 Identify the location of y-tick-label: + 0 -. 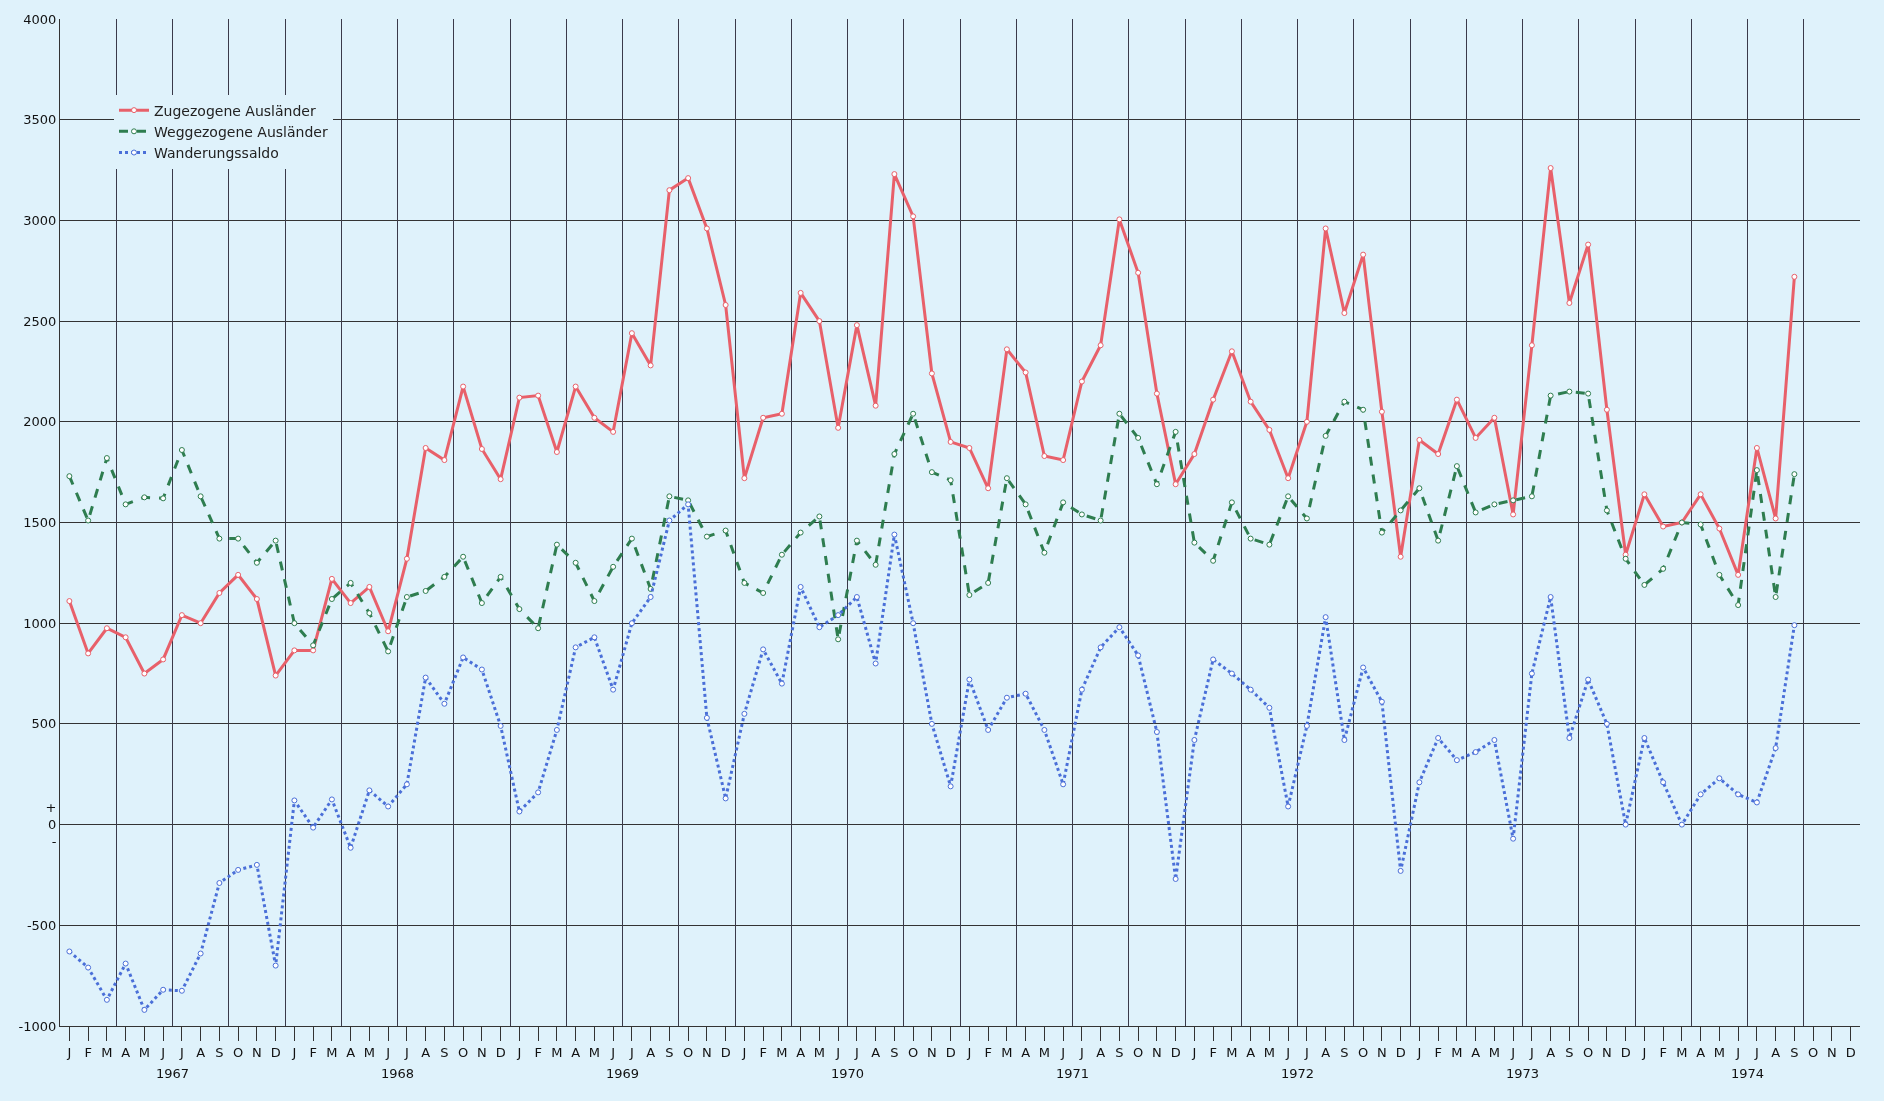
(51, 825).